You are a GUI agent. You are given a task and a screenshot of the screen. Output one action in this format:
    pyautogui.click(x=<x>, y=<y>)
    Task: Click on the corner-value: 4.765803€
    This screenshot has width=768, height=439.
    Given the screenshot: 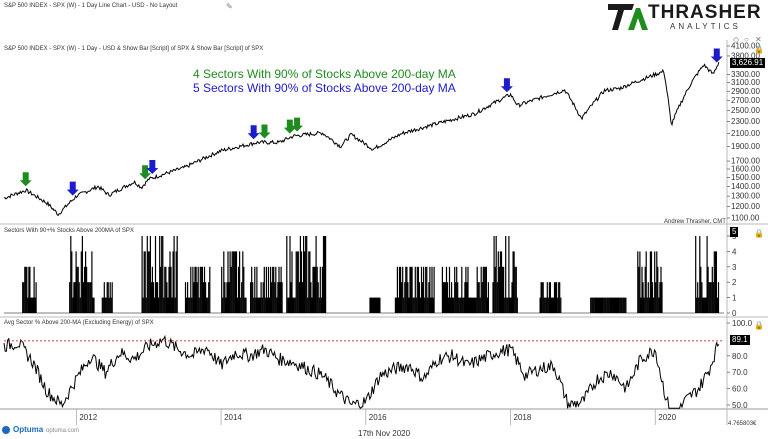 What is the action you would take?
    pyautogui.click(x=742, y=424)
    